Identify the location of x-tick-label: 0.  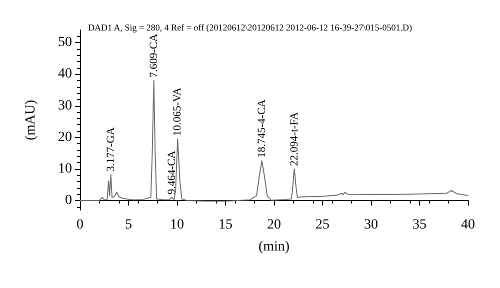
(80, 225).